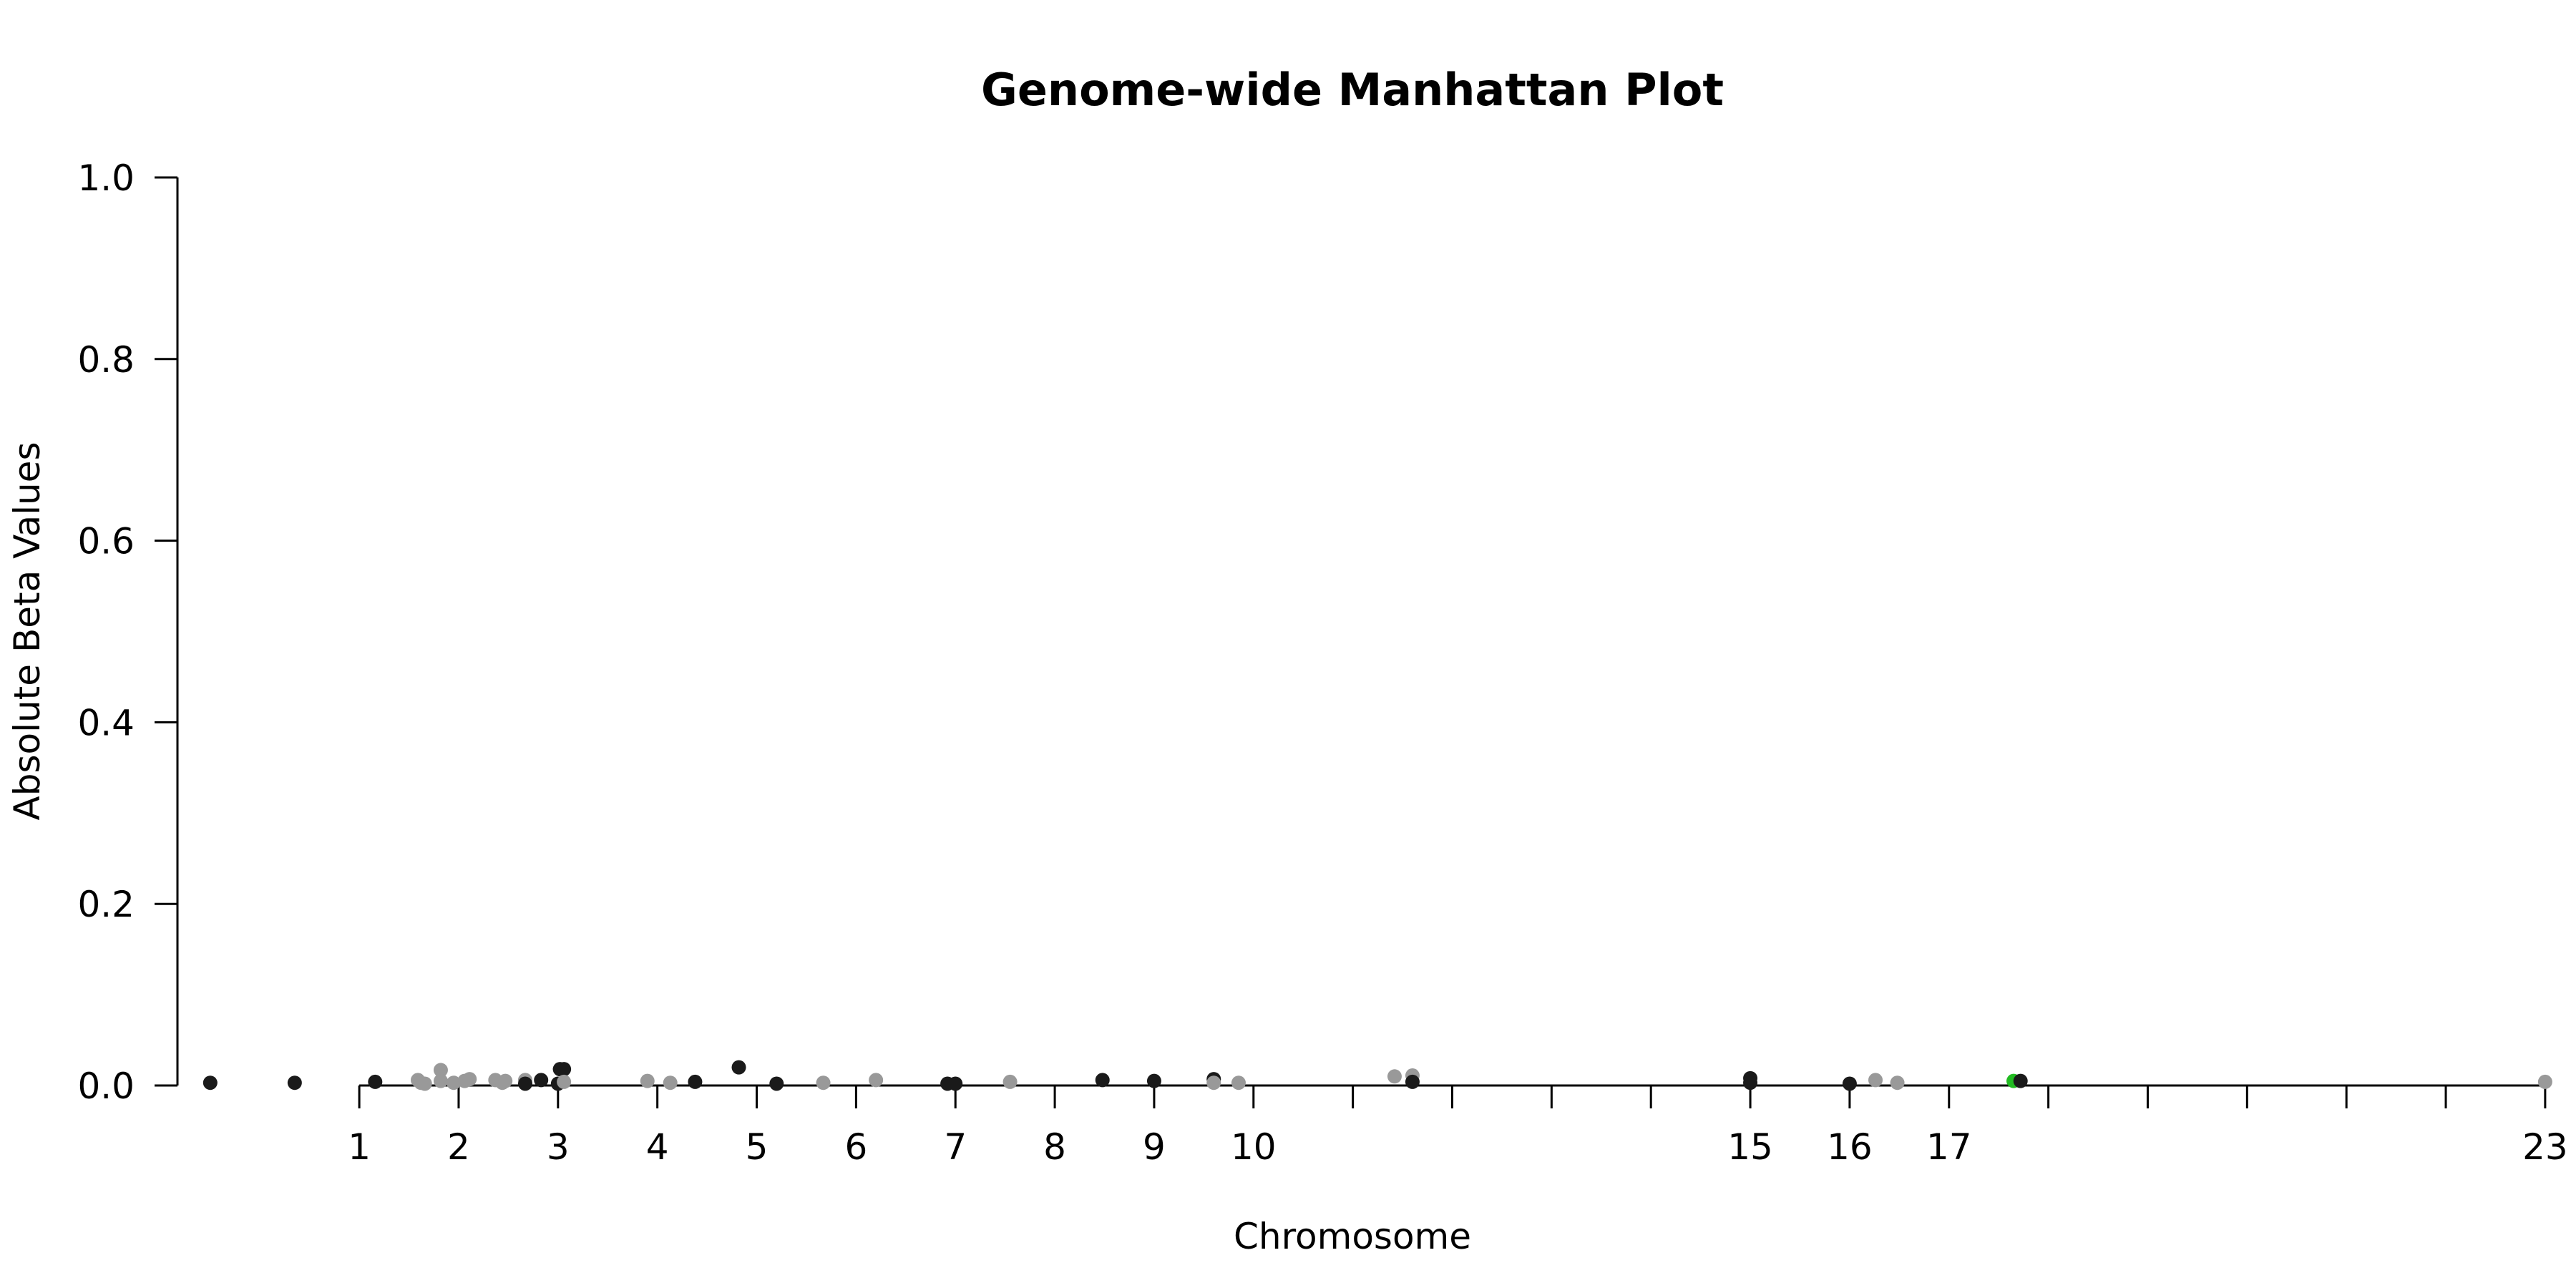  I want to click on x-tick-label: 15, so click(1750, 1147).